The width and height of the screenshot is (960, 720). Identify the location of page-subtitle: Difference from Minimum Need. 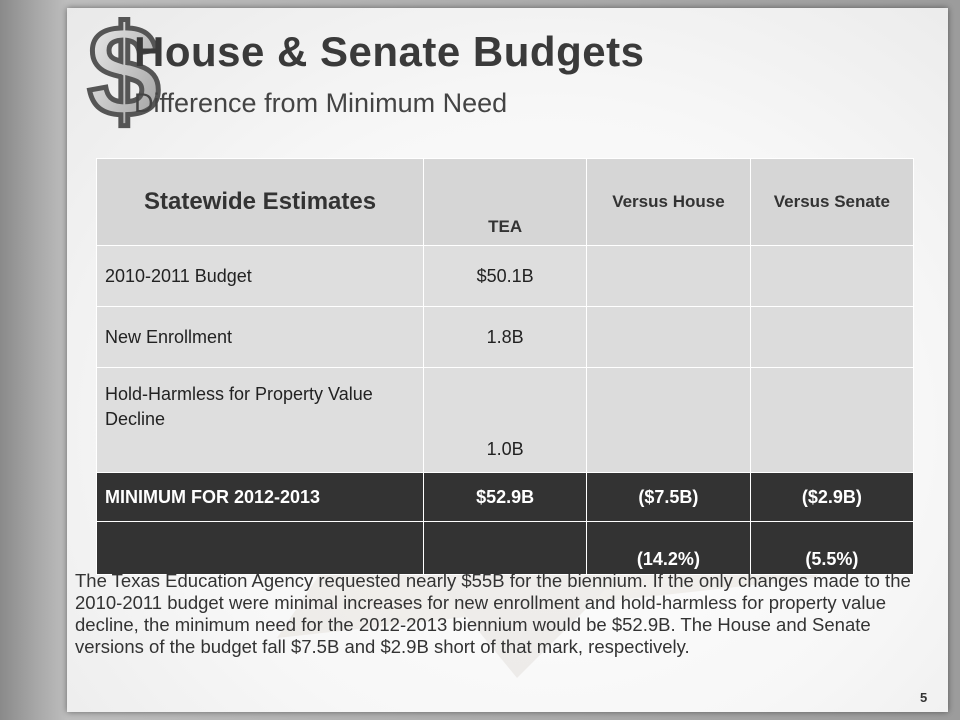
(321, 103).